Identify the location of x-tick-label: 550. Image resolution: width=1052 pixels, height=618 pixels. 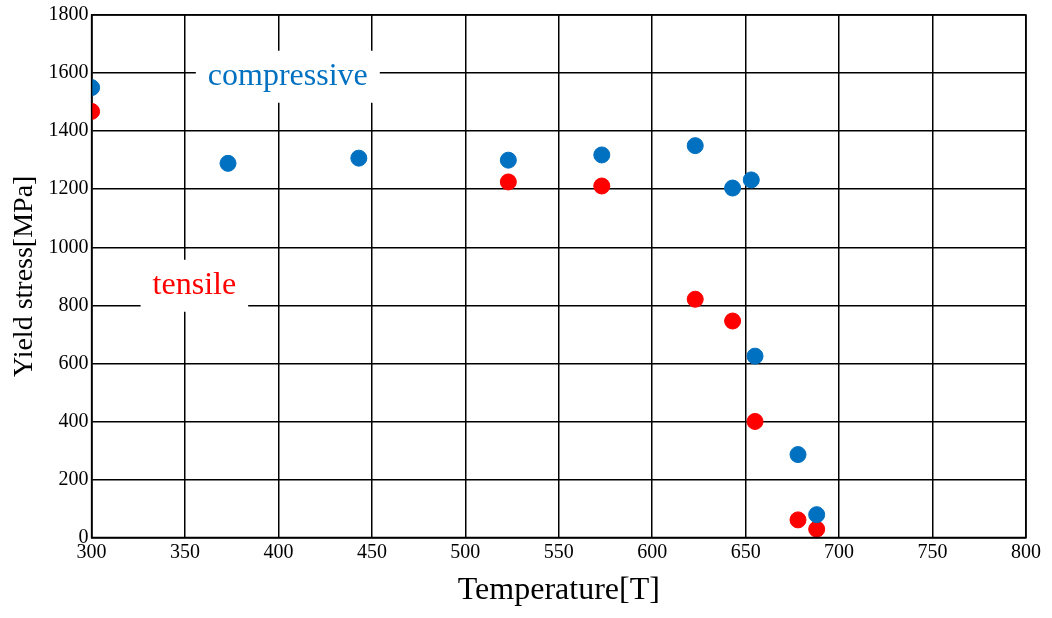
(558, 550).